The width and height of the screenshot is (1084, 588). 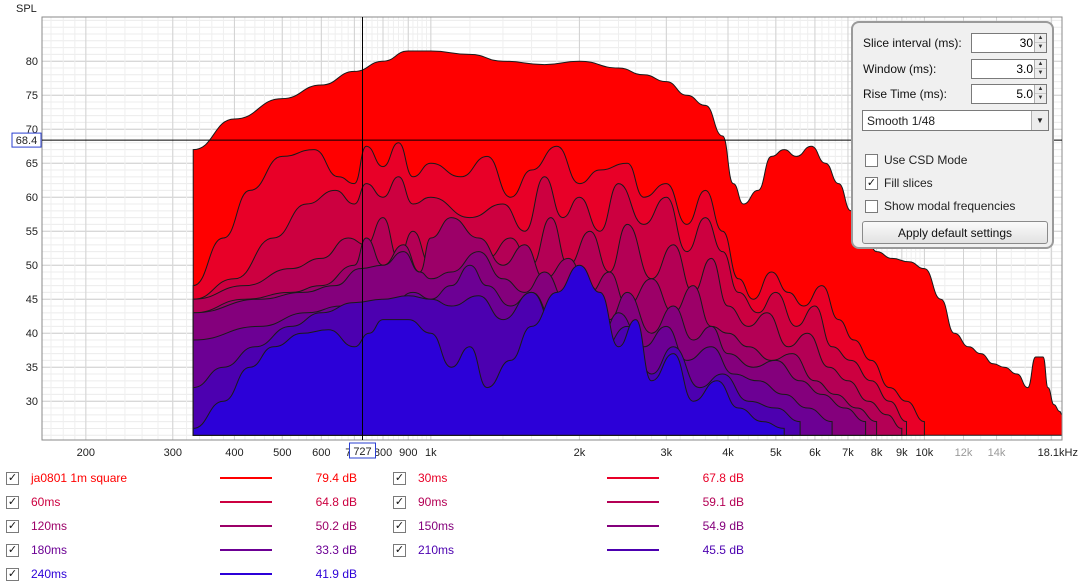 I want to click on cursor-x-label: 727, so click(x=362, y=452).